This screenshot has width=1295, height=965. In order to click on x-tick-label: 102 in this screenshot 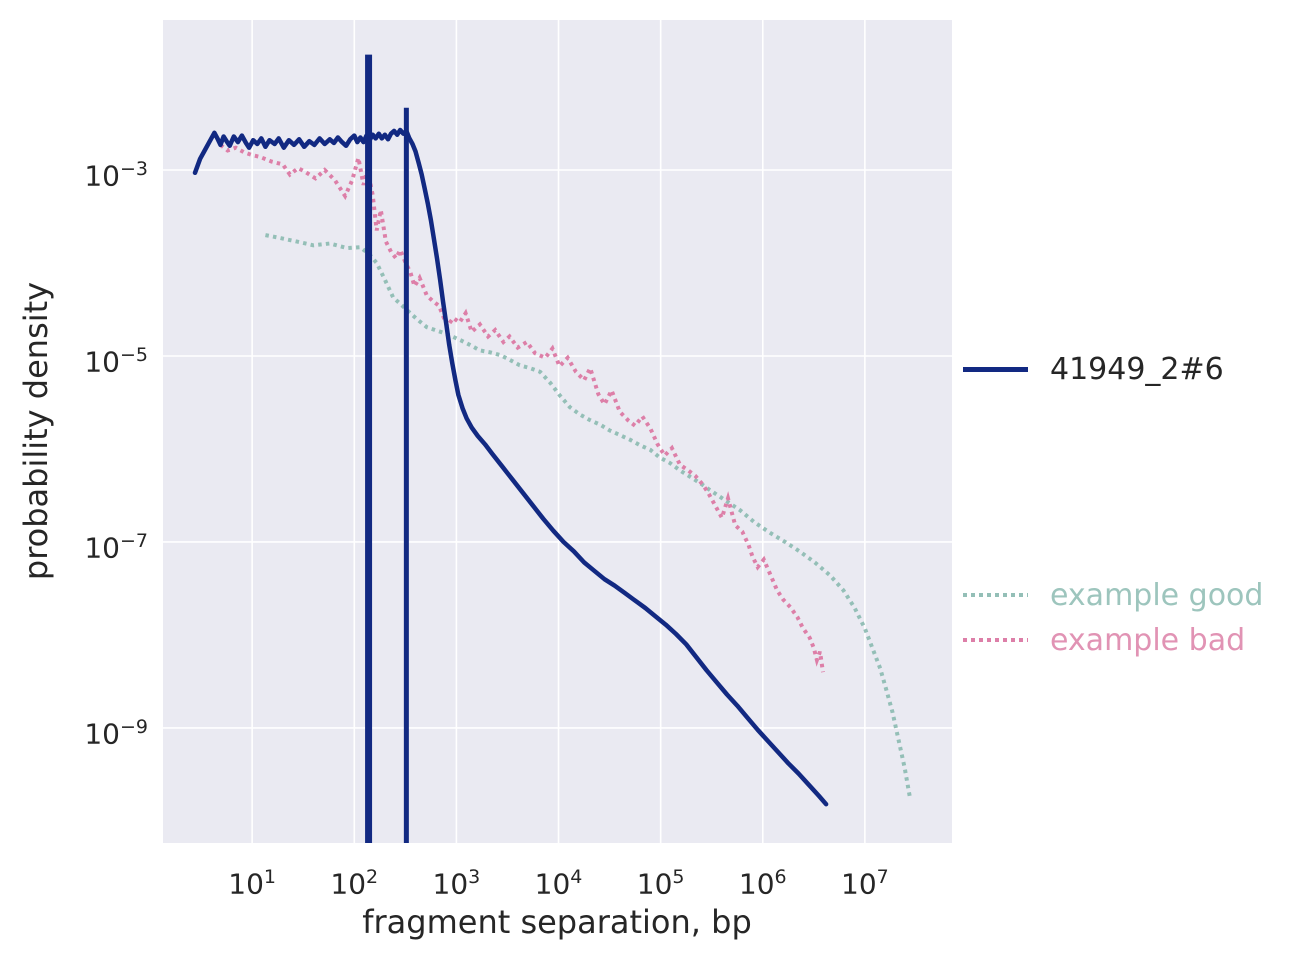, I will do `click(354, 883)`.